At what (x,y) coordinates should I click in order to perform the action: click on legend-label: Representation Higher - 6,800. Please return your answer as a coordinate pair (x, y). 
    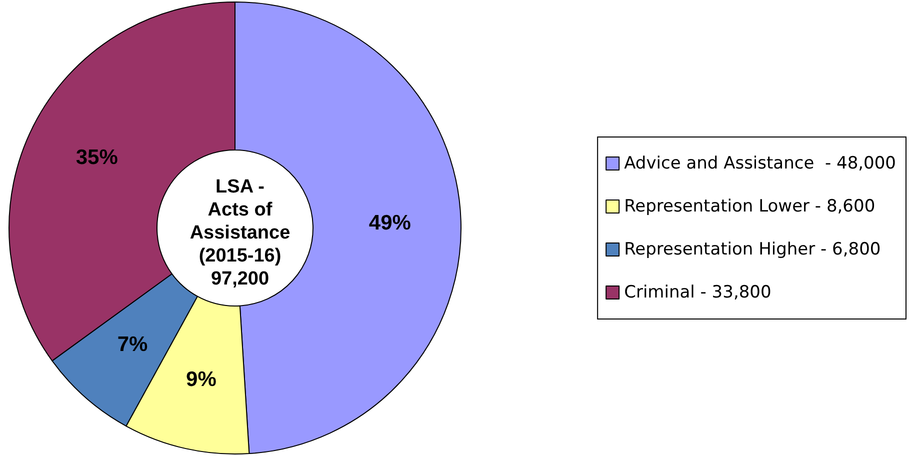
    Looking at the image, I should click on (752, 250).